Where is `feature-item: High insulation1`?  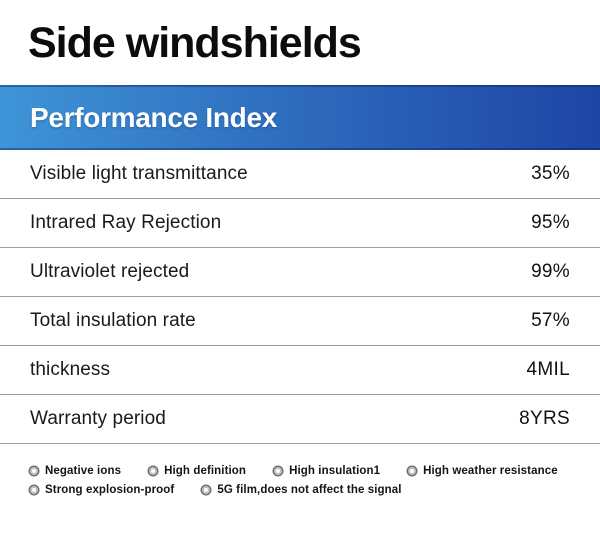 feature-item: High insulation1 is located at coordinates (326, 471).